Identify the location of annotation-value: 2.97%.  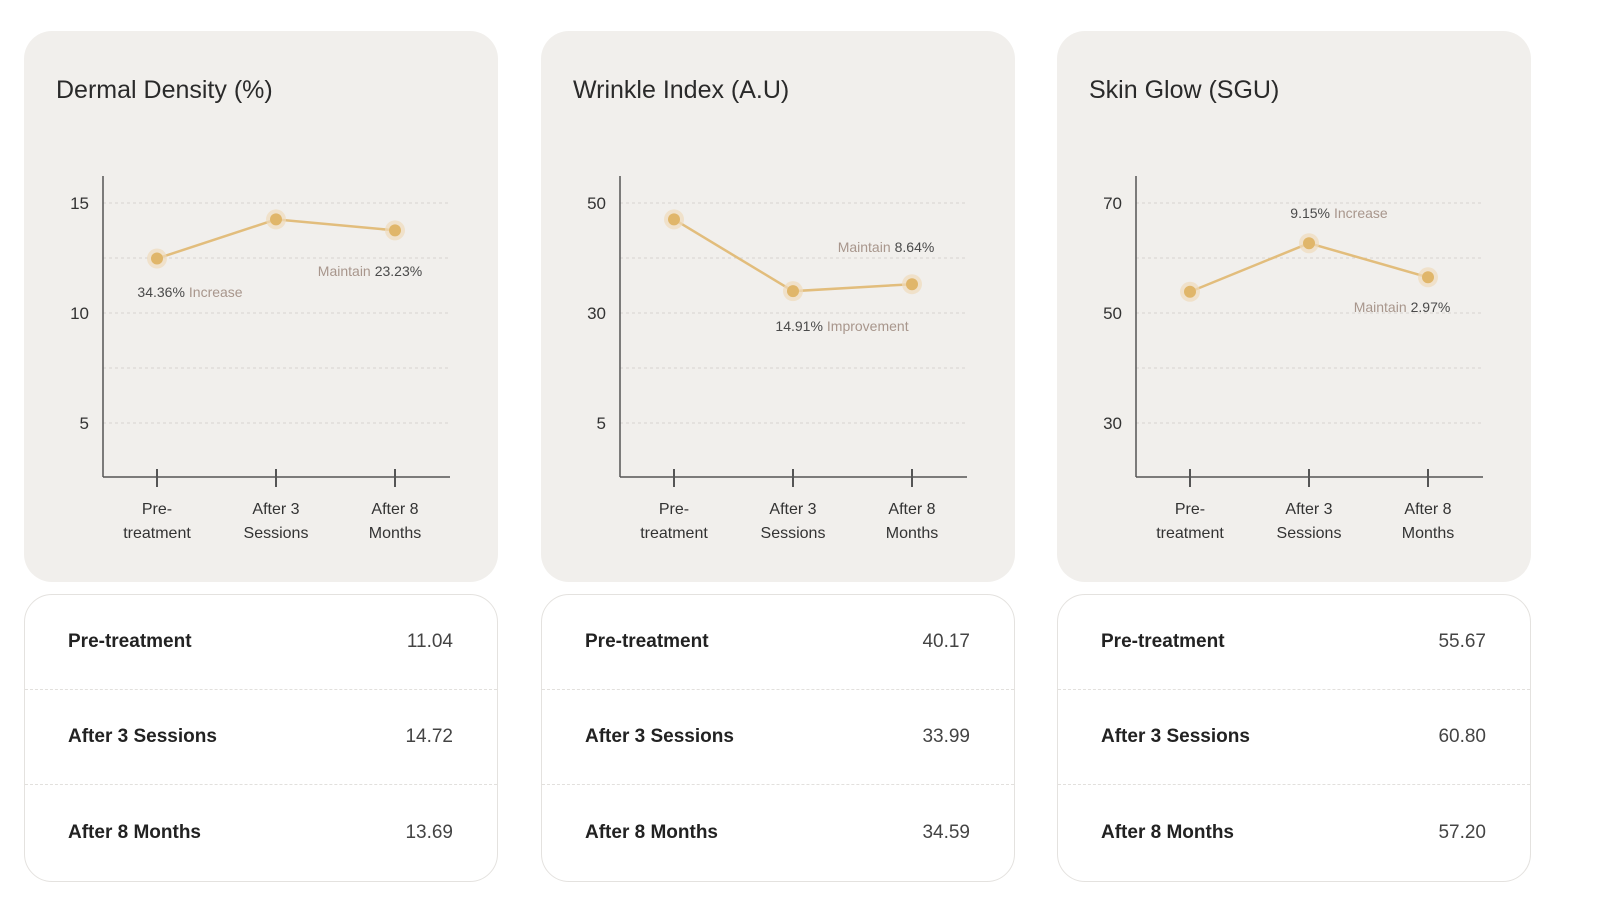
(1431, 307).